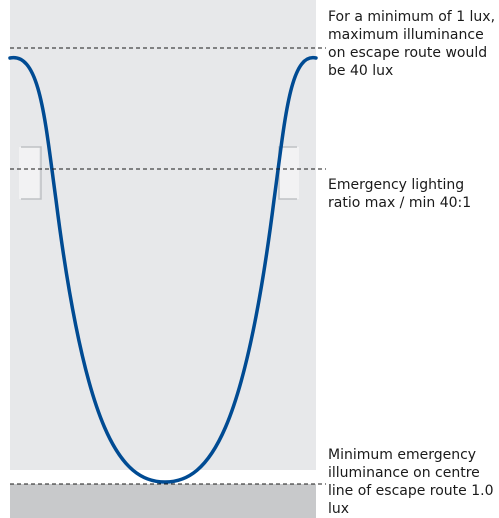 The height and width of the screenshot is (518, 499). What do you see at coordinates (288, 173) in the screenshot?
I see `emergency-luminaire-right` at bounding box center [288, 173].